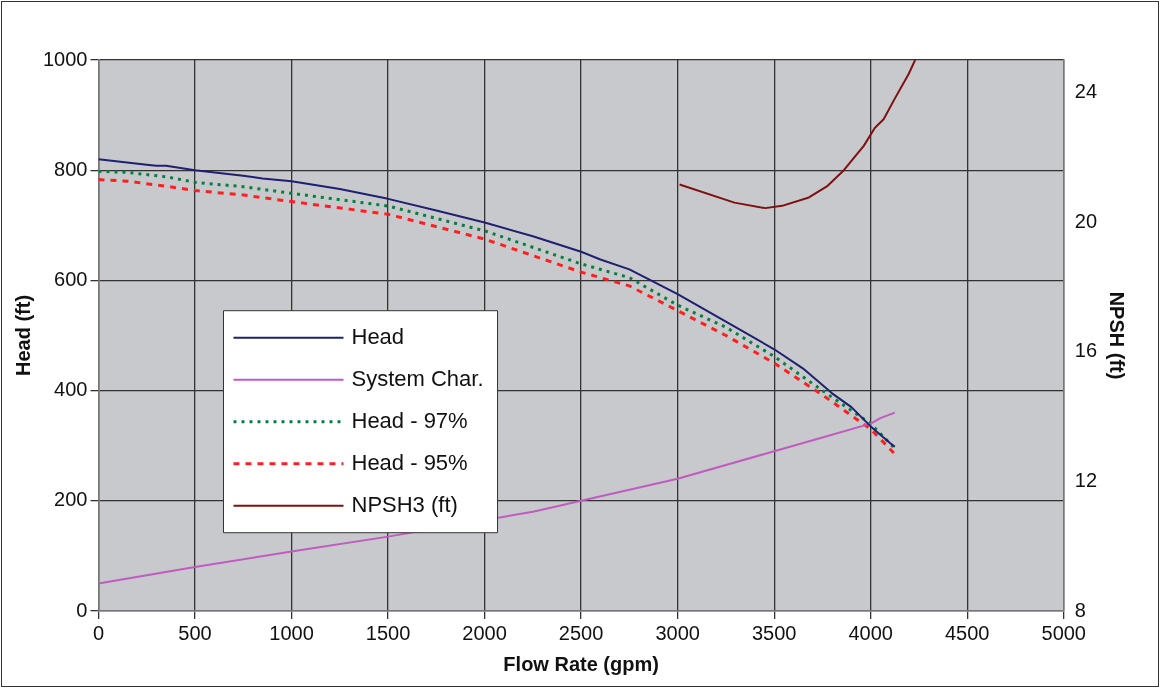  Describe the element at coordinates (1117, 335) in the screenshot. I see `y2-axis-title: NPSH (ft)` at that location.